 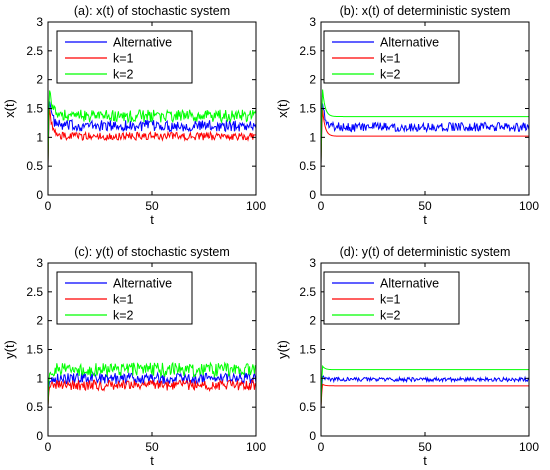 What do you see at coordinates (425, 11) in the screenshot?
I see `chart-title: (b): x(t) of deterministic system` at bounding box center [425, 11].